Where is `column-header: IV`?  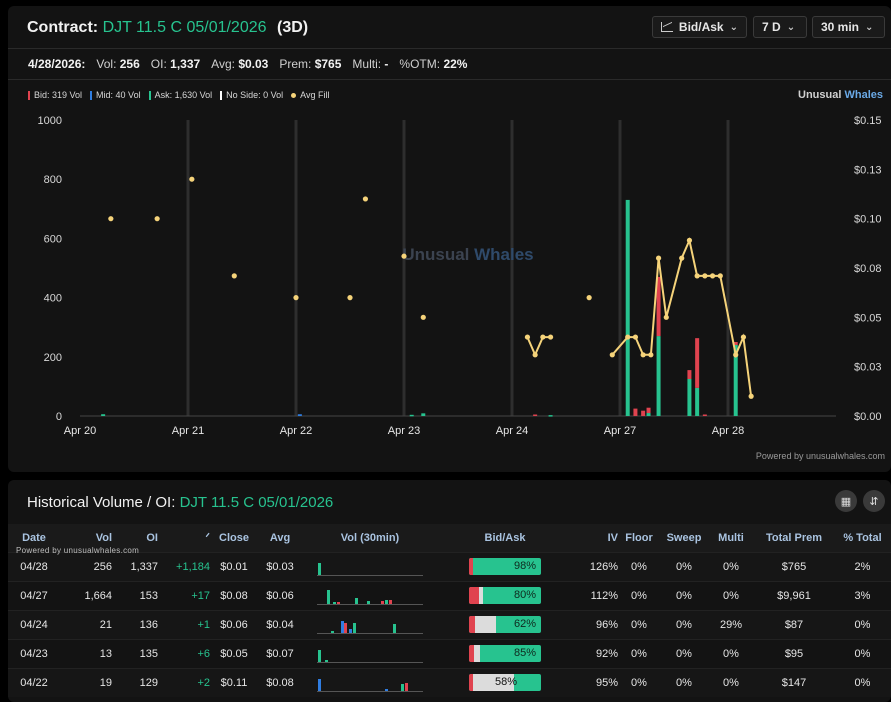 column-header: IV is located at coordinates (612, 537).